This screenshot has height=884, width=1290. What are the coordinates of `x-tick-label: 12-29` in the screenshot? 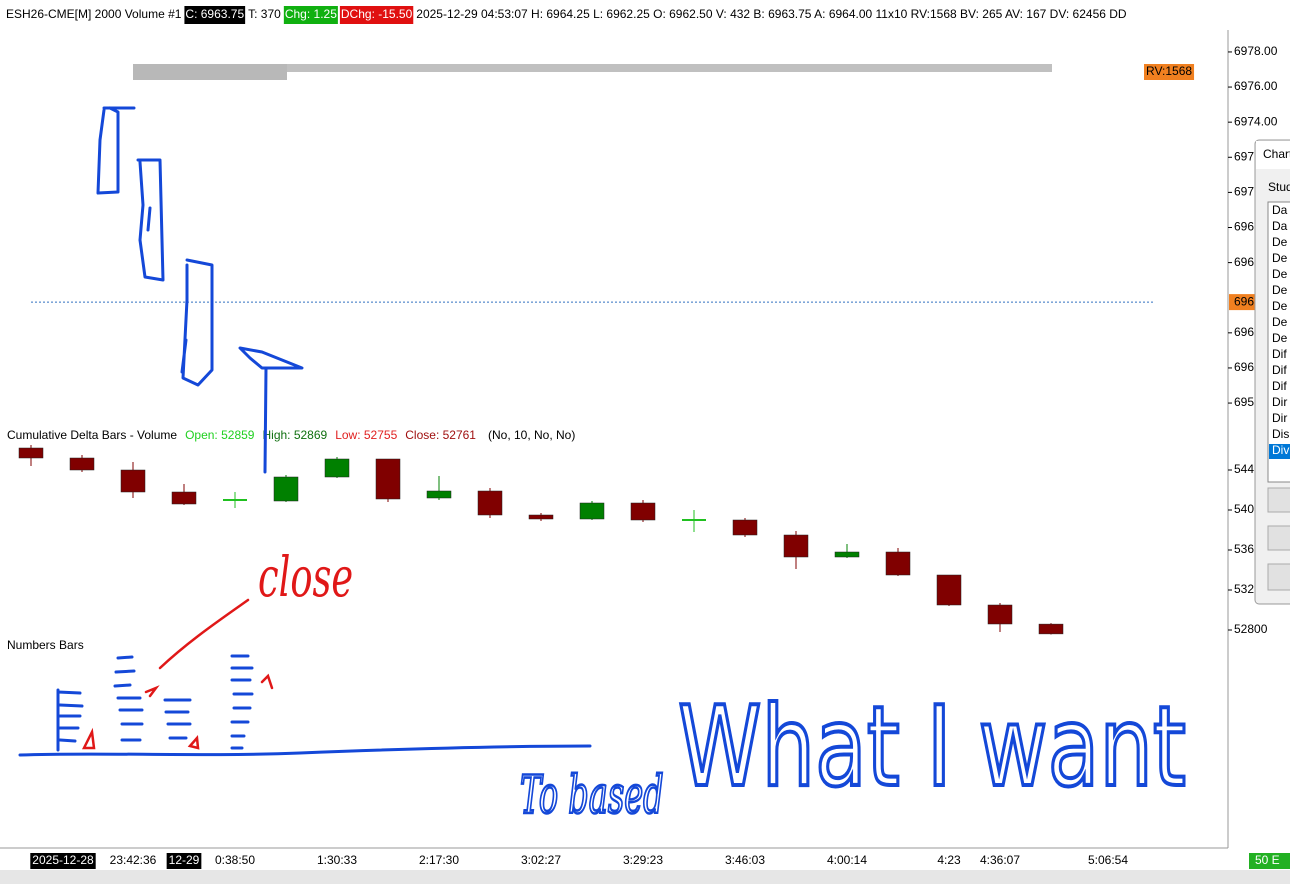 It's located at (184, 860).